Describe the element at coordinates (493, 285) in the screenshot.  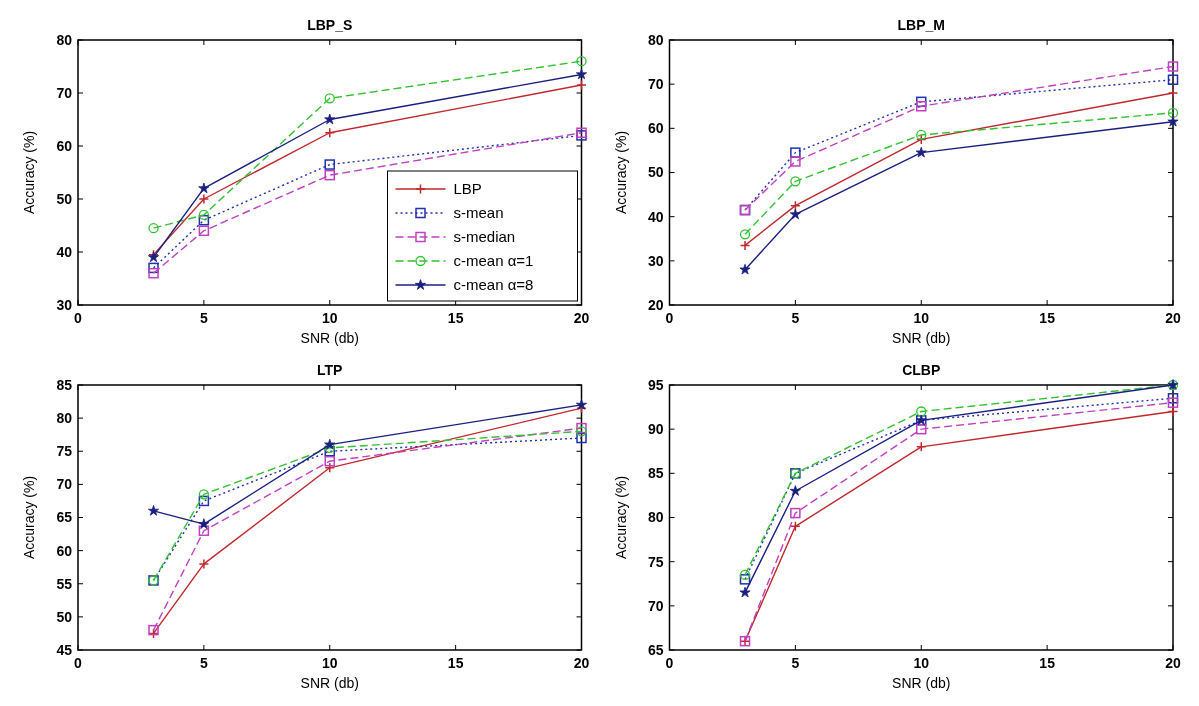
I see `legend-label: c-mean α=8` at that location.